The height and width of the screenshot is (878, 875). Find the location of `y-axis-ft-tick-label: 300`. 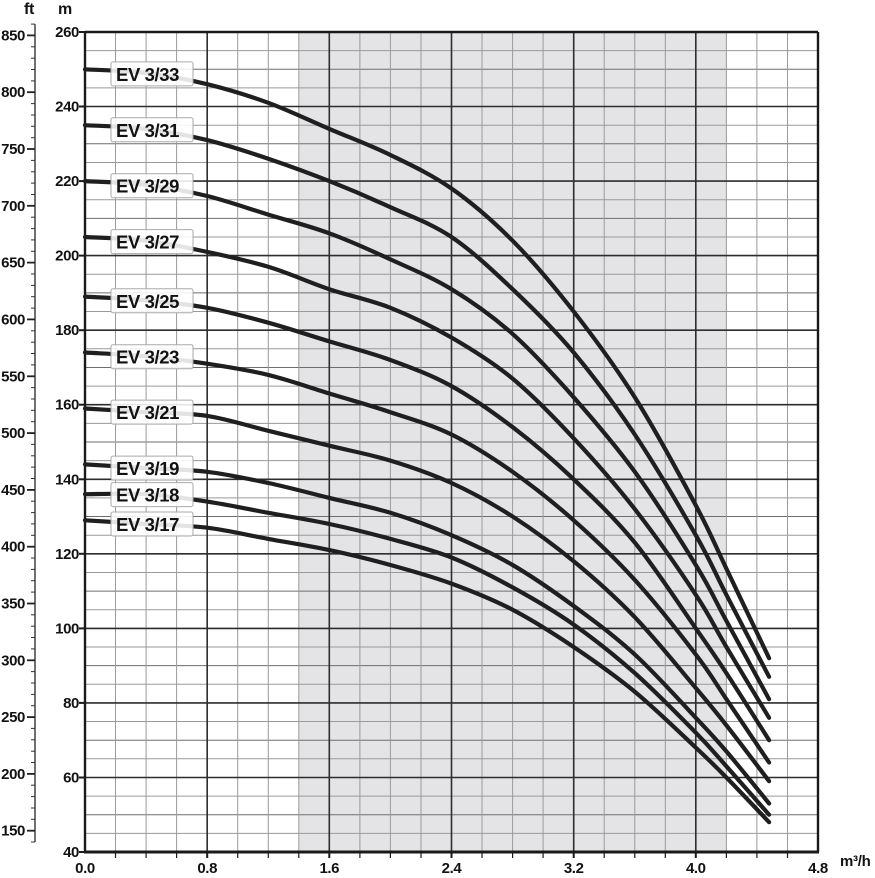

y-axis-ft-tick-label: 300 is located at coordinates (13, 660).